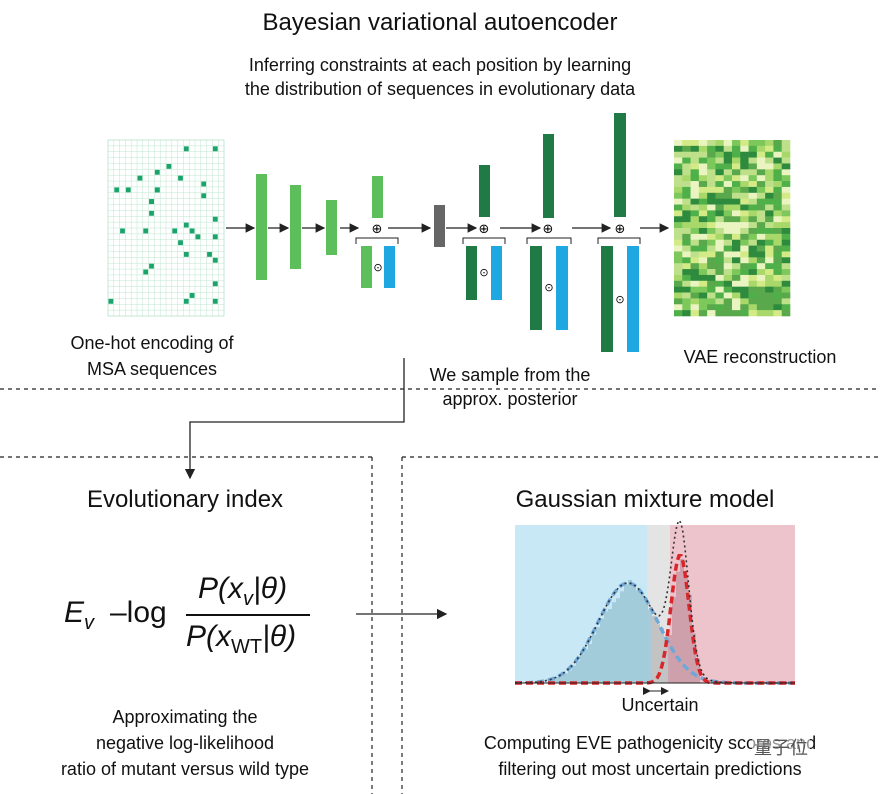  What do you see at coordinates (248, 599) in the screenshot?
I see `formula-numerator-sub: v` at bounding box center [248, 599].